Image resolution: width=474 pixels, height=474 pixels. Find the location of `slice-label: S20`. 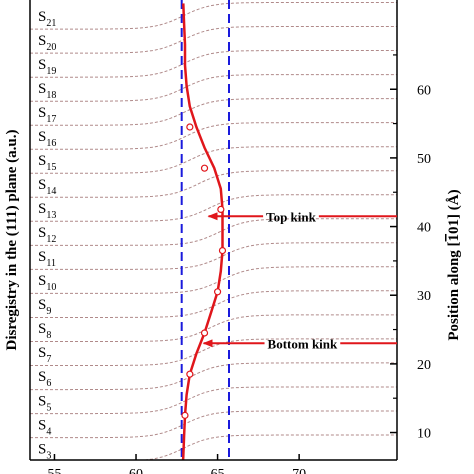

slice-label: S20 is located at coordinates (47, 43).